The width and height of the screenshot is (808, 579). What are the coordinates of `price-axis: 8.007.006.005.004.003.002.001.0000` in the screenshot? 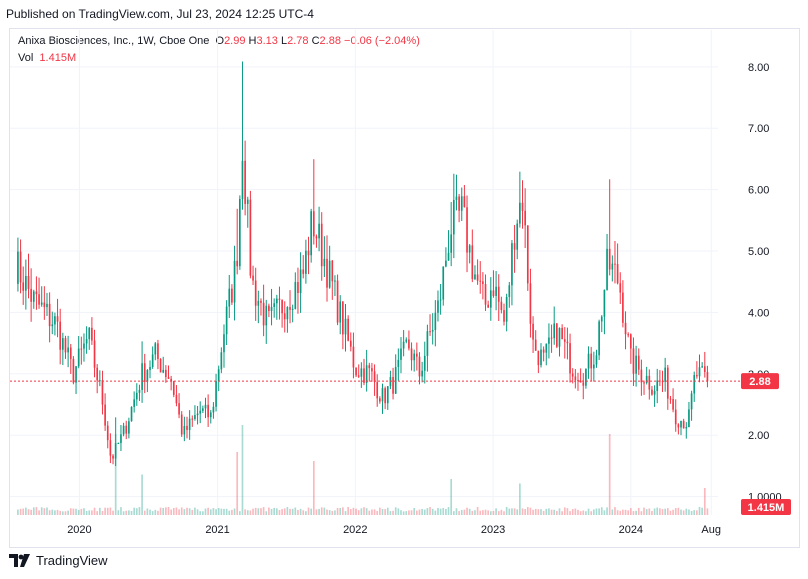 It's located at (765, 283).